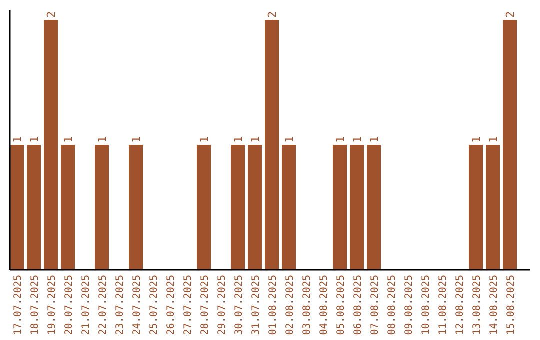 The image size is (540, 340). I want to click on x-tick-label: 03.08.2025, so click(307, 305).